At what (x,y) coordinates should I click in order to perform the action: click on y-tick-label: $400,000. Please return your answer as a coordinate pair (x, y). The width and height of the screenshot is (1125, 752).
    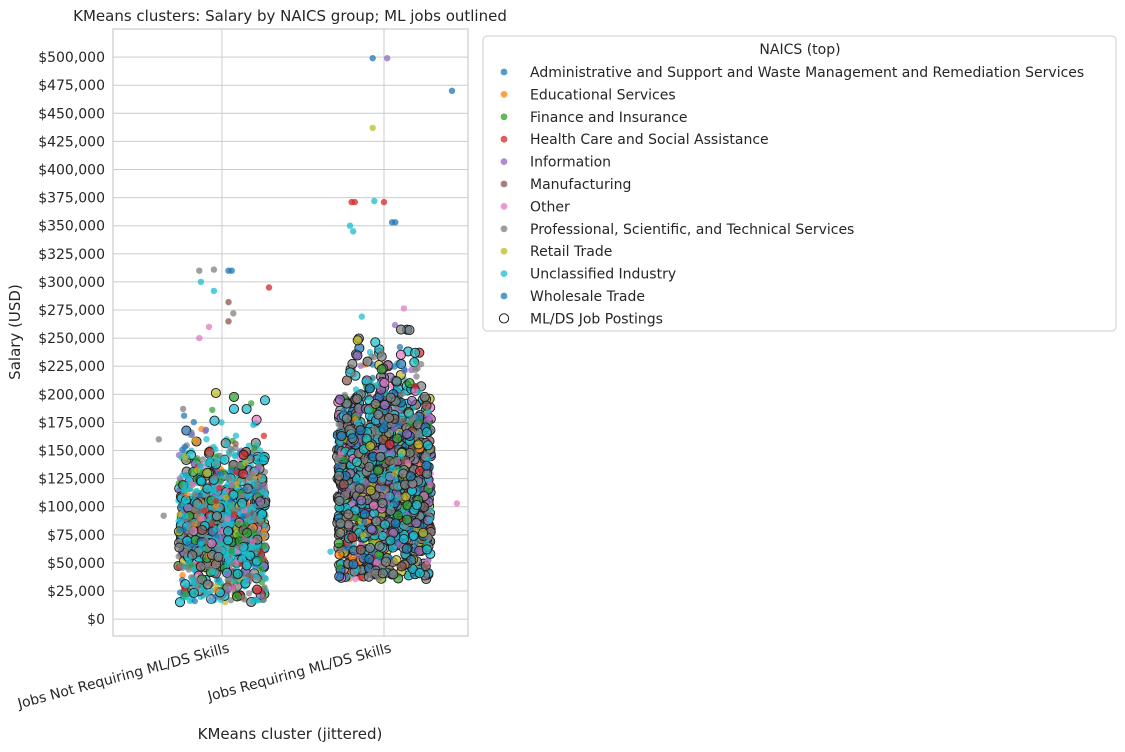
    Looking at the image, I should click on (71, 171).